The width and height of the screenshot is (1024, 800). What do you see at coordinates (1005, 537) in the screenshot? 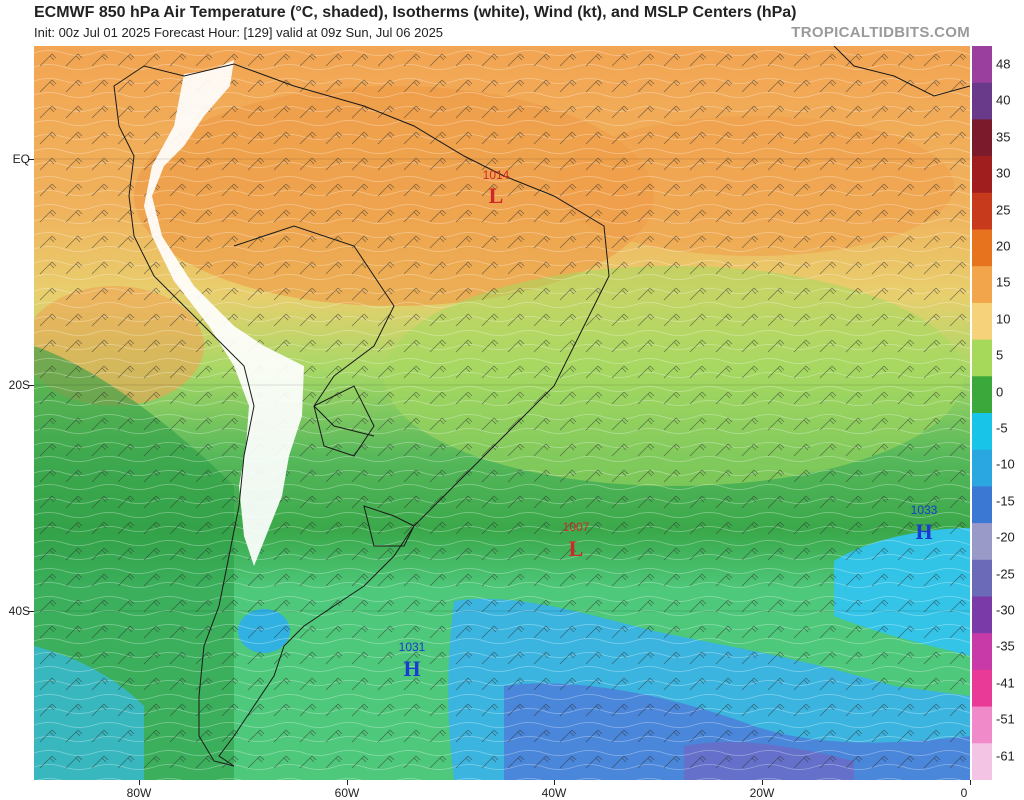
I see `colorbar-label: -20` at bounding box center [1005, 537].